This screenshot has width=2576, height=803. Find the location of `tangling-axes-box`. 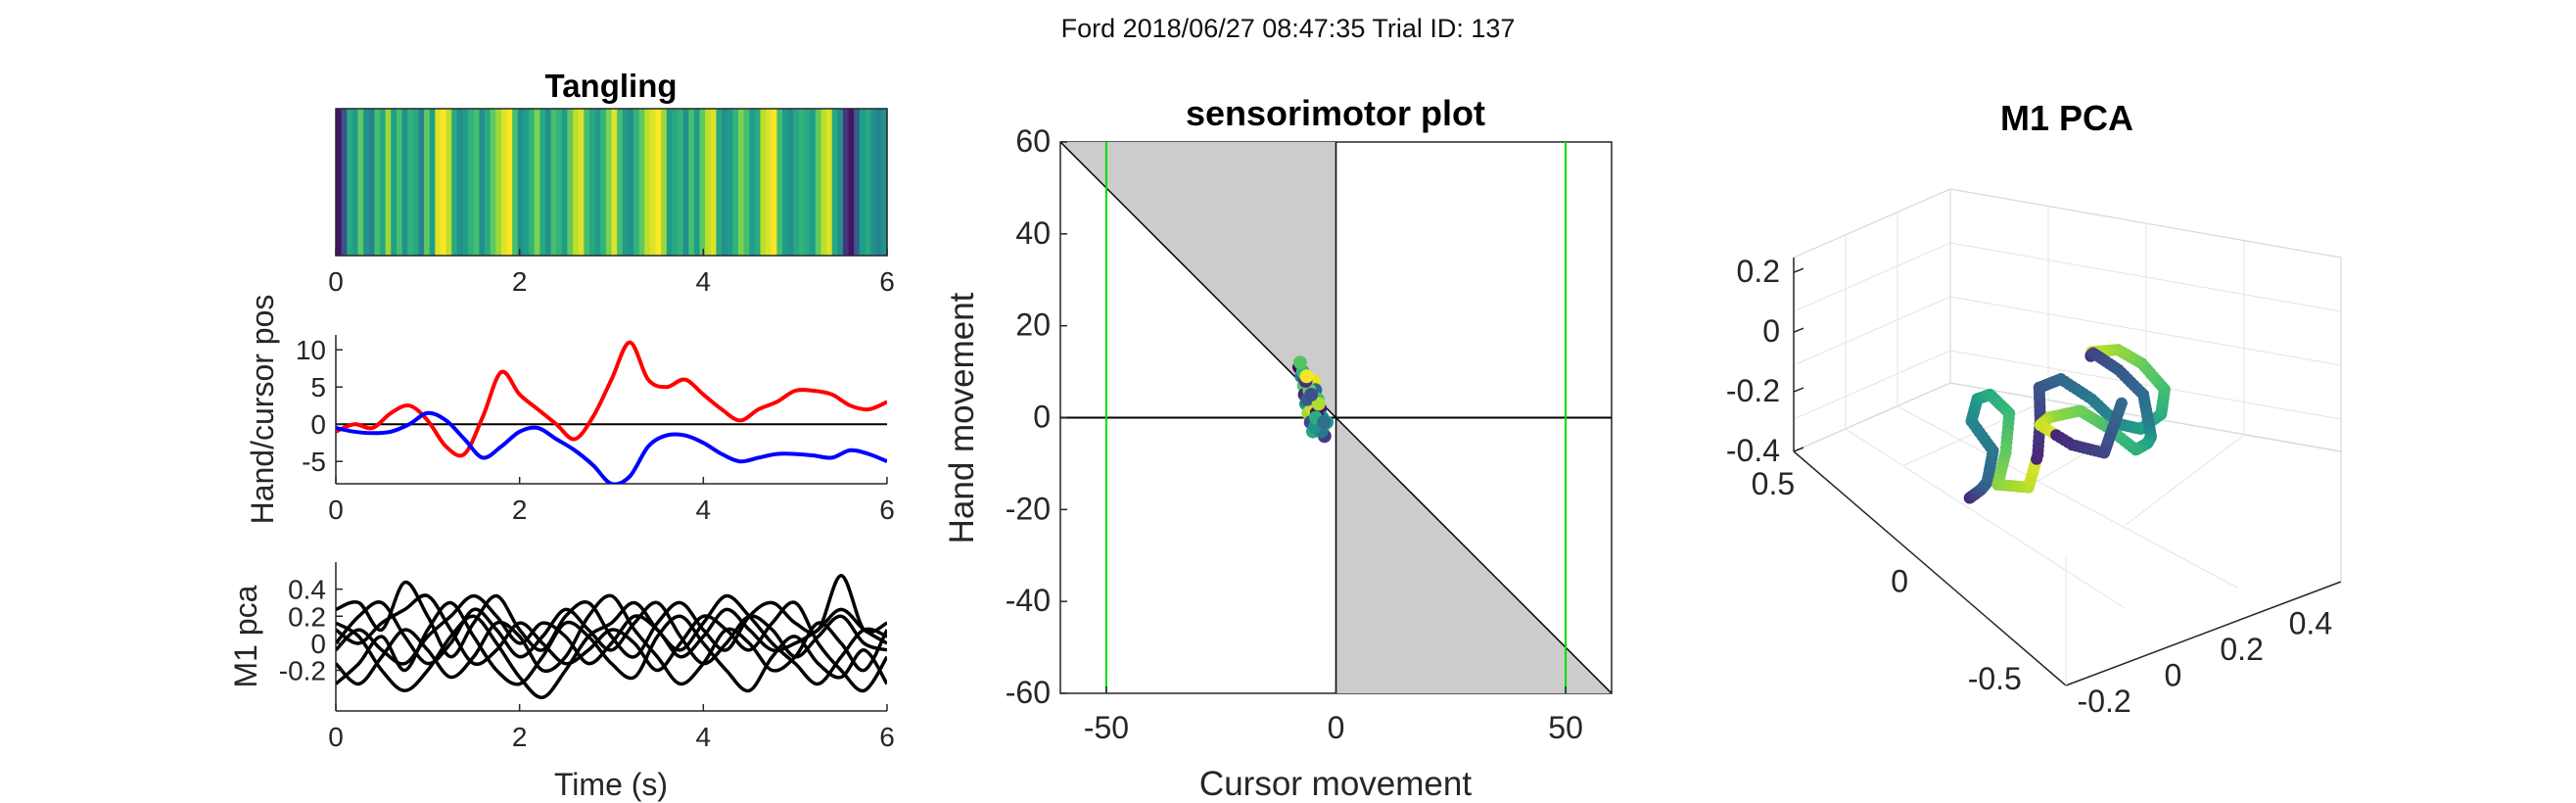

tangling-axes-box is located at coordinates (611, 182).